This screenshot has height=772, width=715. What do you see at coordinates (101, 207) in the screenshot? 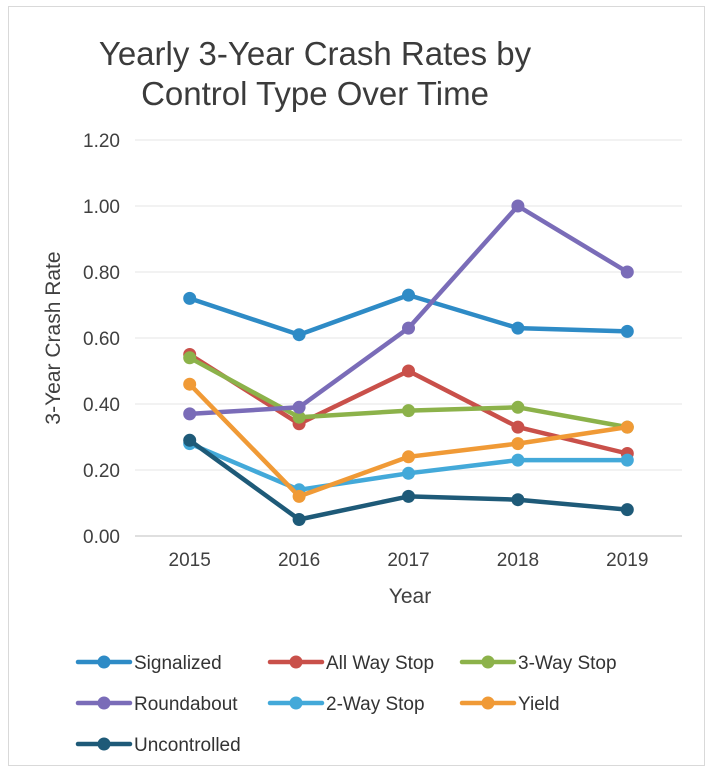
I see `y-tick-label: 1.00` at bounding box center [101, 207].